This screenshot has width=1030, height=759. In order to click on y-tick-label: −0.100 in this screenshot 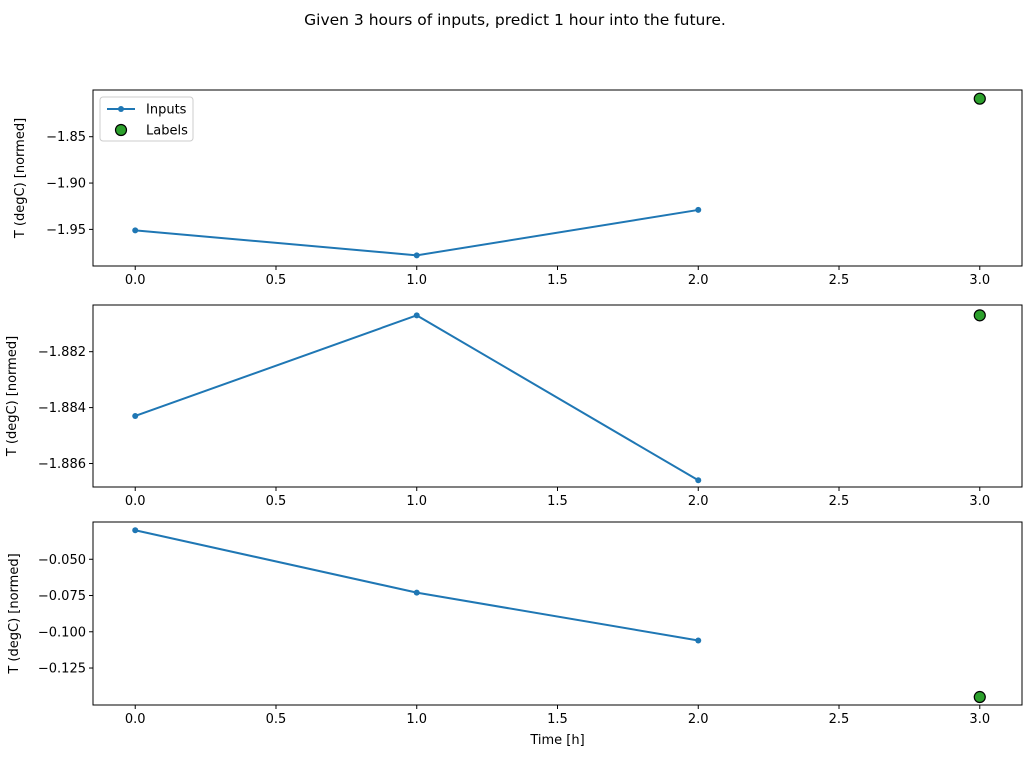, I will do `click(62, 632)`.